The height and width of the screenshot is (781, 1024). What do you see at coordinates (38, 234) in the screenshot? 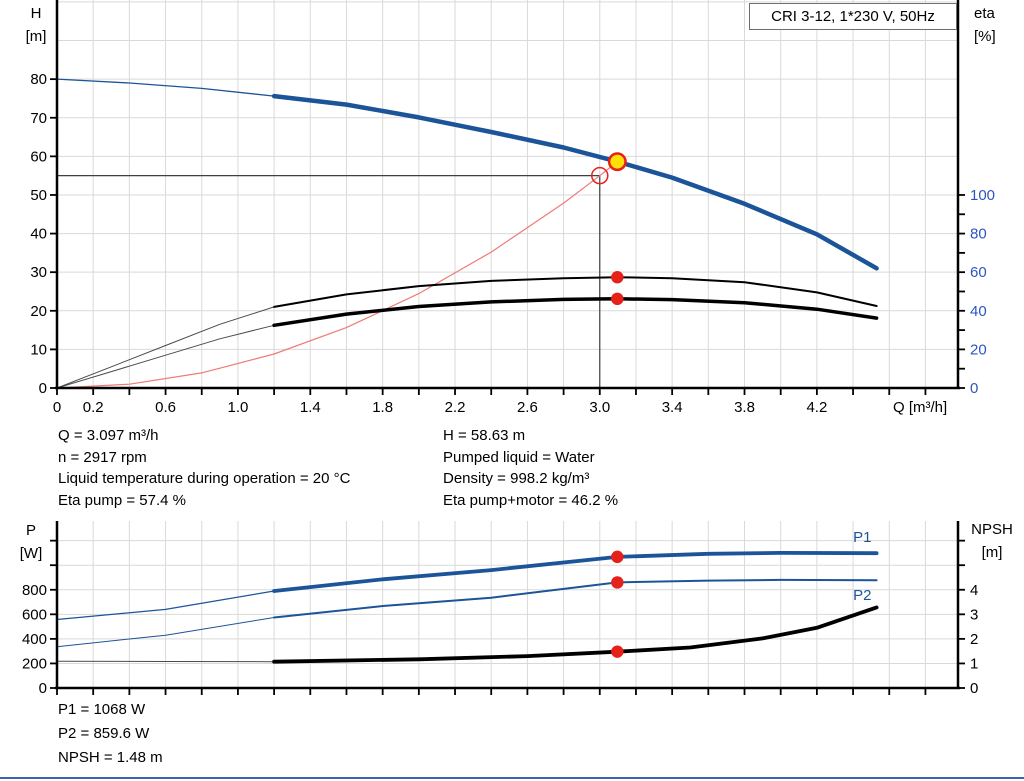
I see `left-tick-label: 40` at bounding box center [38, 234].